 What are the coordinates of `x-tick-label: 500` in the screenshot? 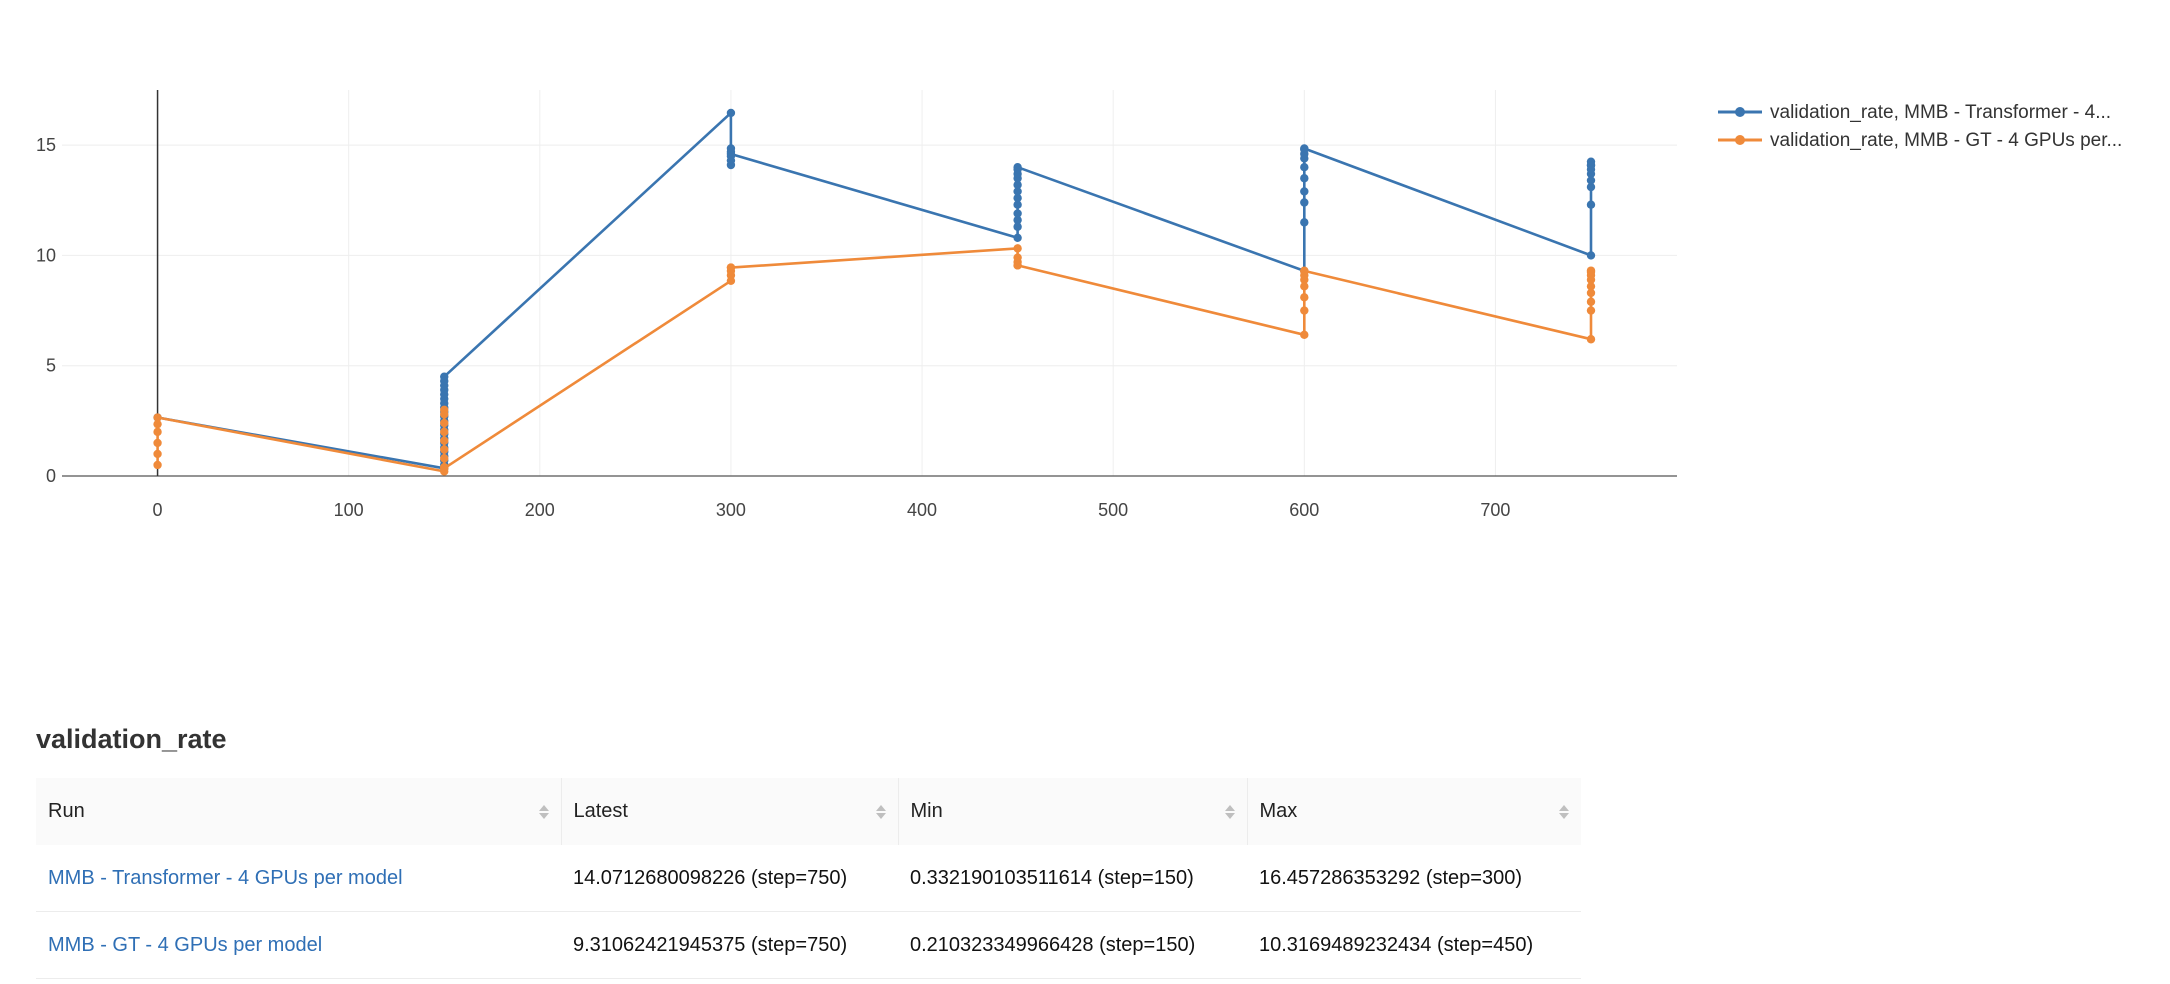 It's located at (1113, 510).